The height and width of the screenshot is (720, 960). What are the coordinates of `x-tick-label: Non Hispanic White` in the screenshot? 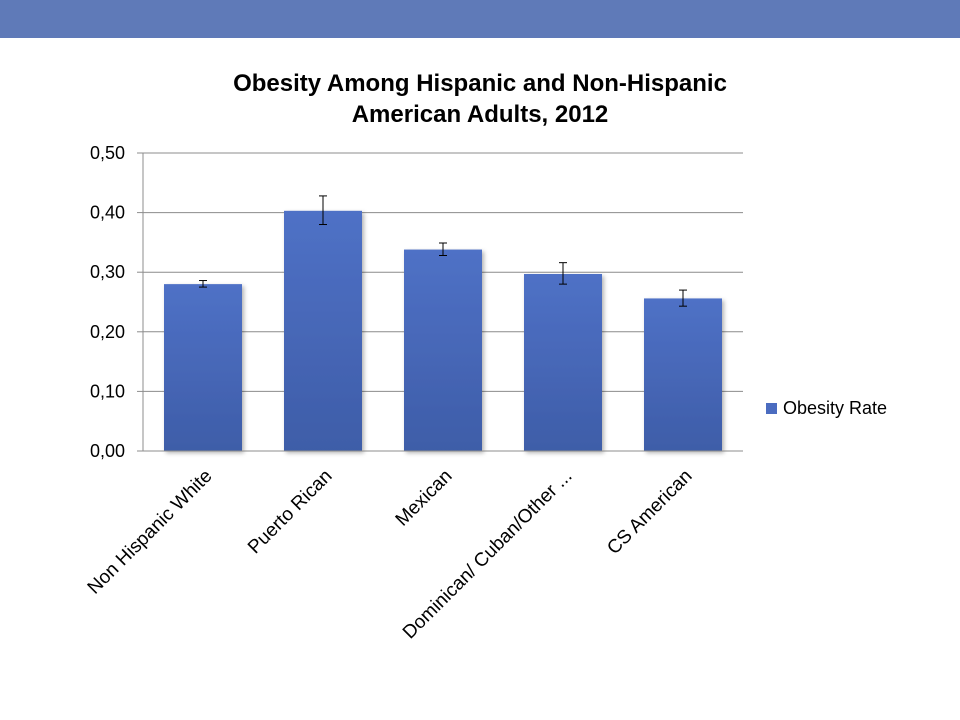 It's located at (150, 532).